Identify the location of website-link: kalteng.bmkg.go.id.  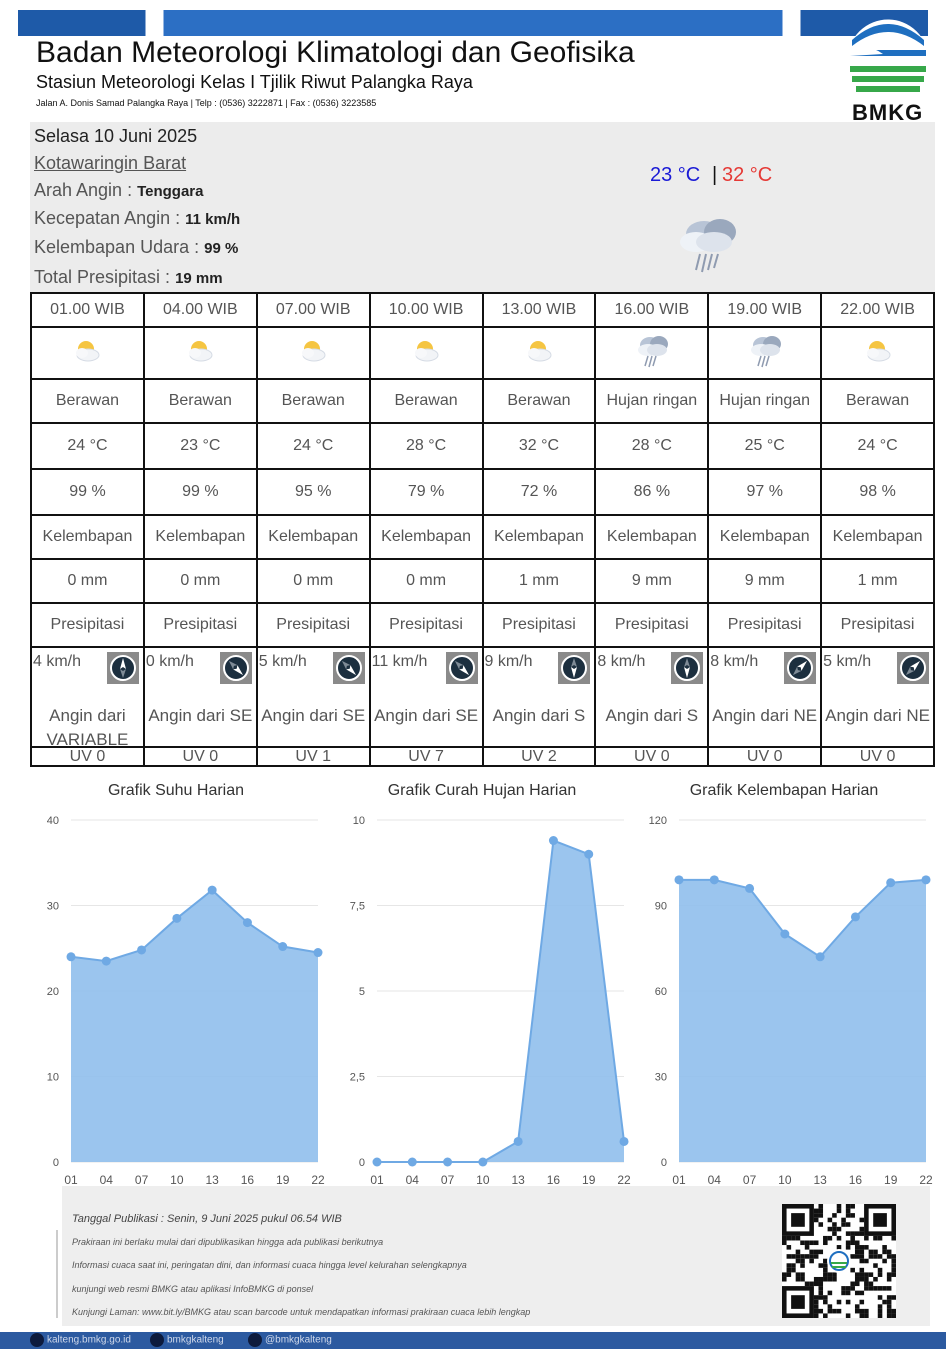
(80, 1340).